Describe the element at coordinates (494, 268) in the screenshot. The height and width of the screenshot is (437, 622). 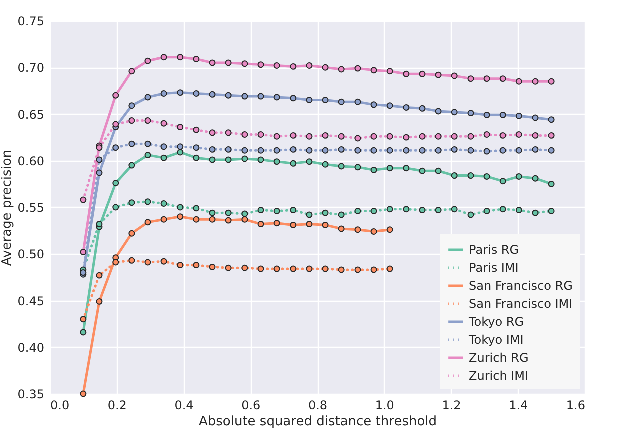
I see `legend-label: Paris IMI` at that location.